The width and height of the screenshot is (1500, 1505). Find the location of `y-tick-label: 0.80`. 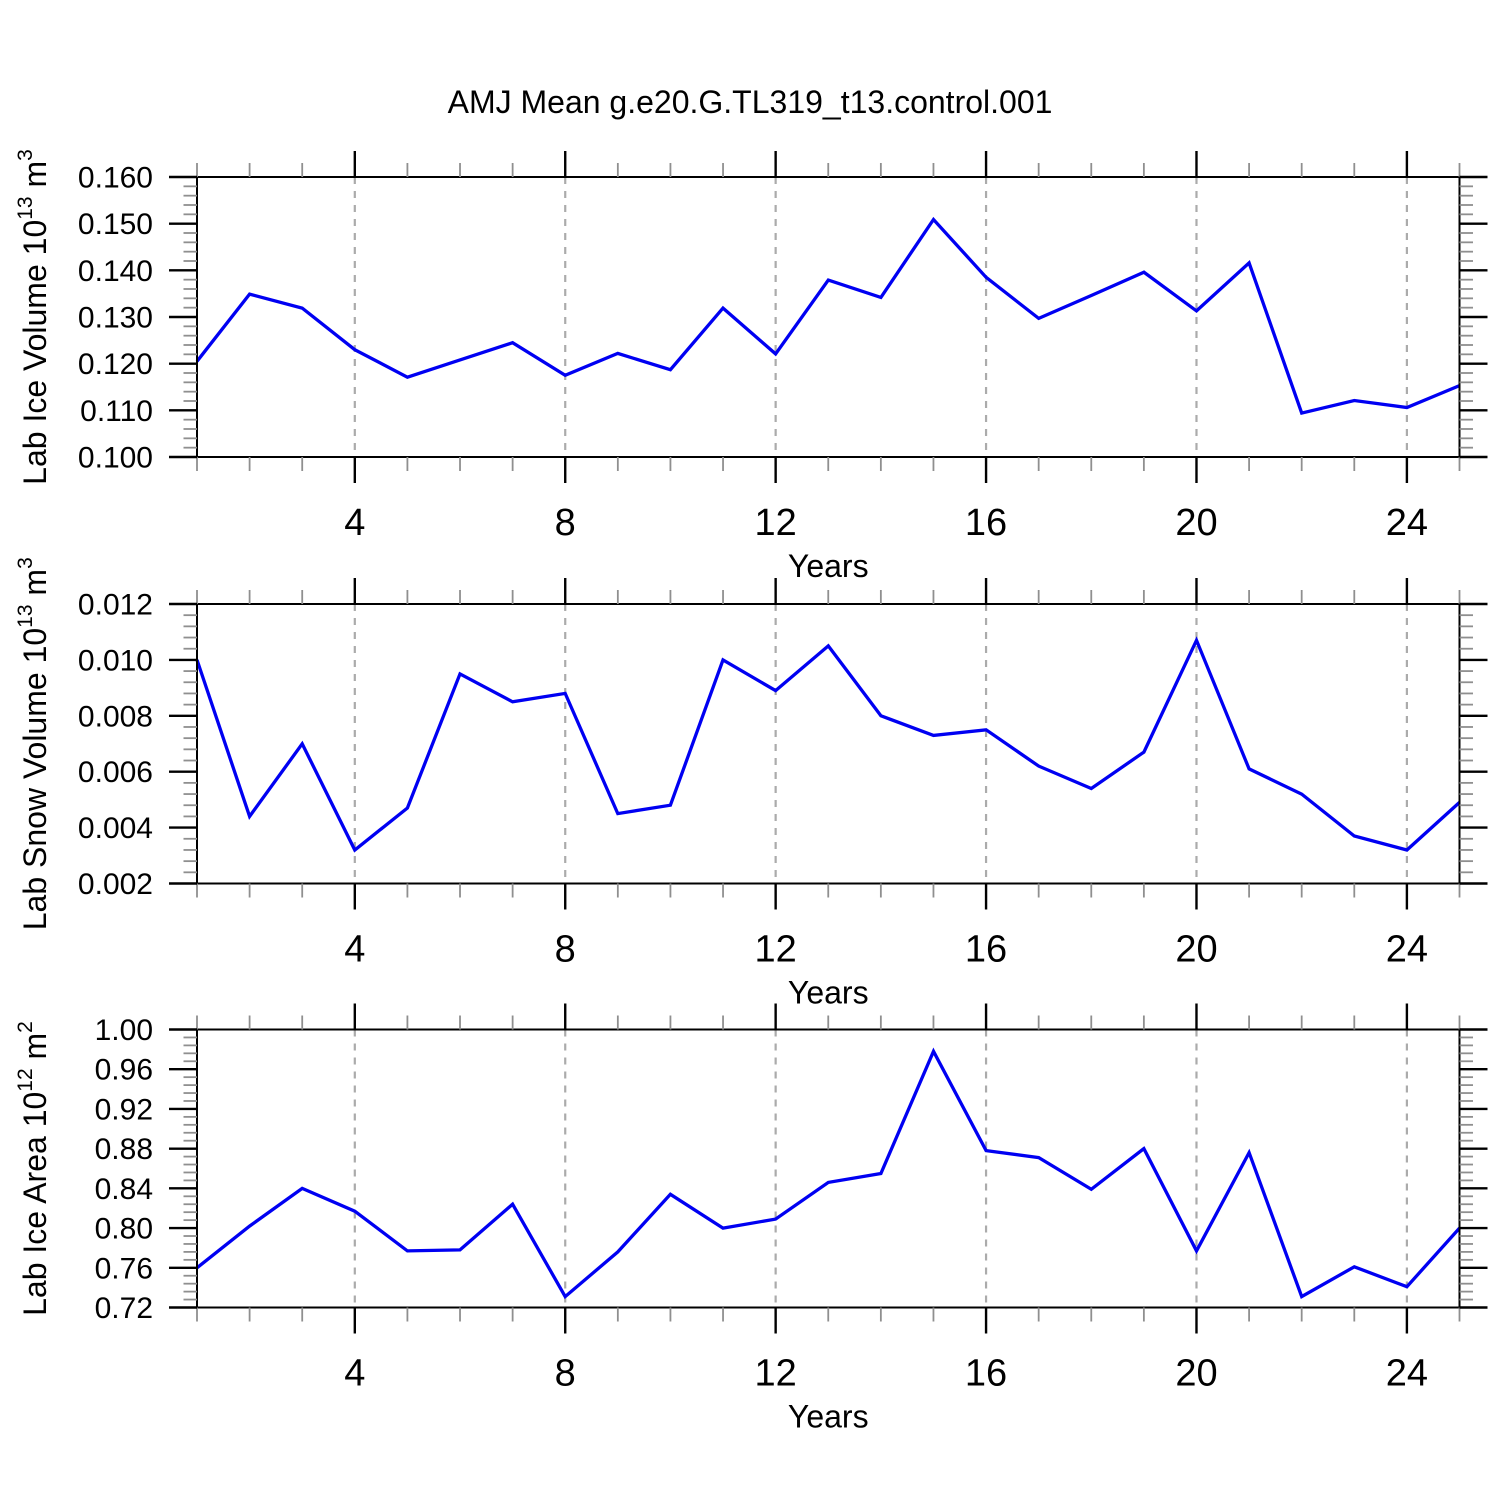

y-tick-label: 0.80 is located at coordinates (124, 1229).